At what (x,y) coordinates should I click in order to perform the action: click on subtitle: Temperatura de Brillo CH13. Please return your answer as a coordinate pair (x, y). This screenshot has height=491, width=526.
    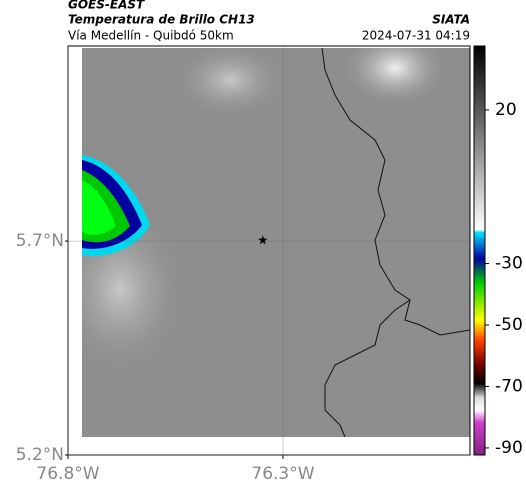
    Looking at the image, I should click on (161, 20).